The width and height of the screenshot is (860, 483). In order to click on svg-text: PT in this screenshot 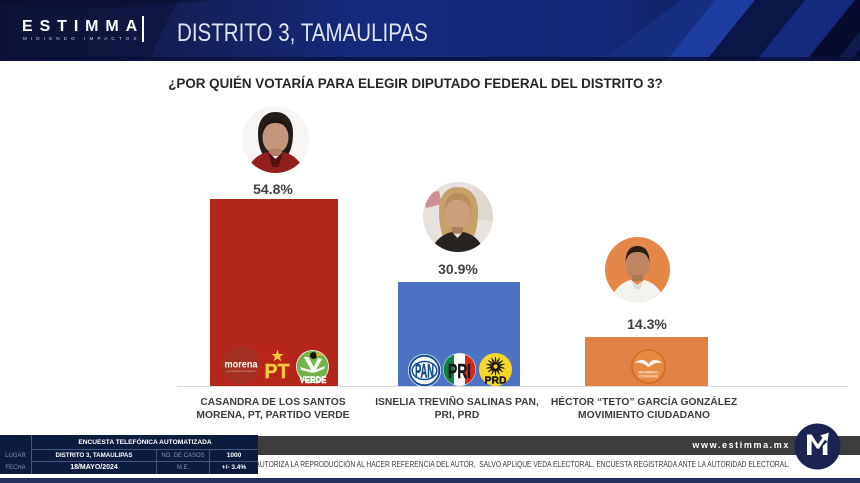, I will do `click(277, 371)`.